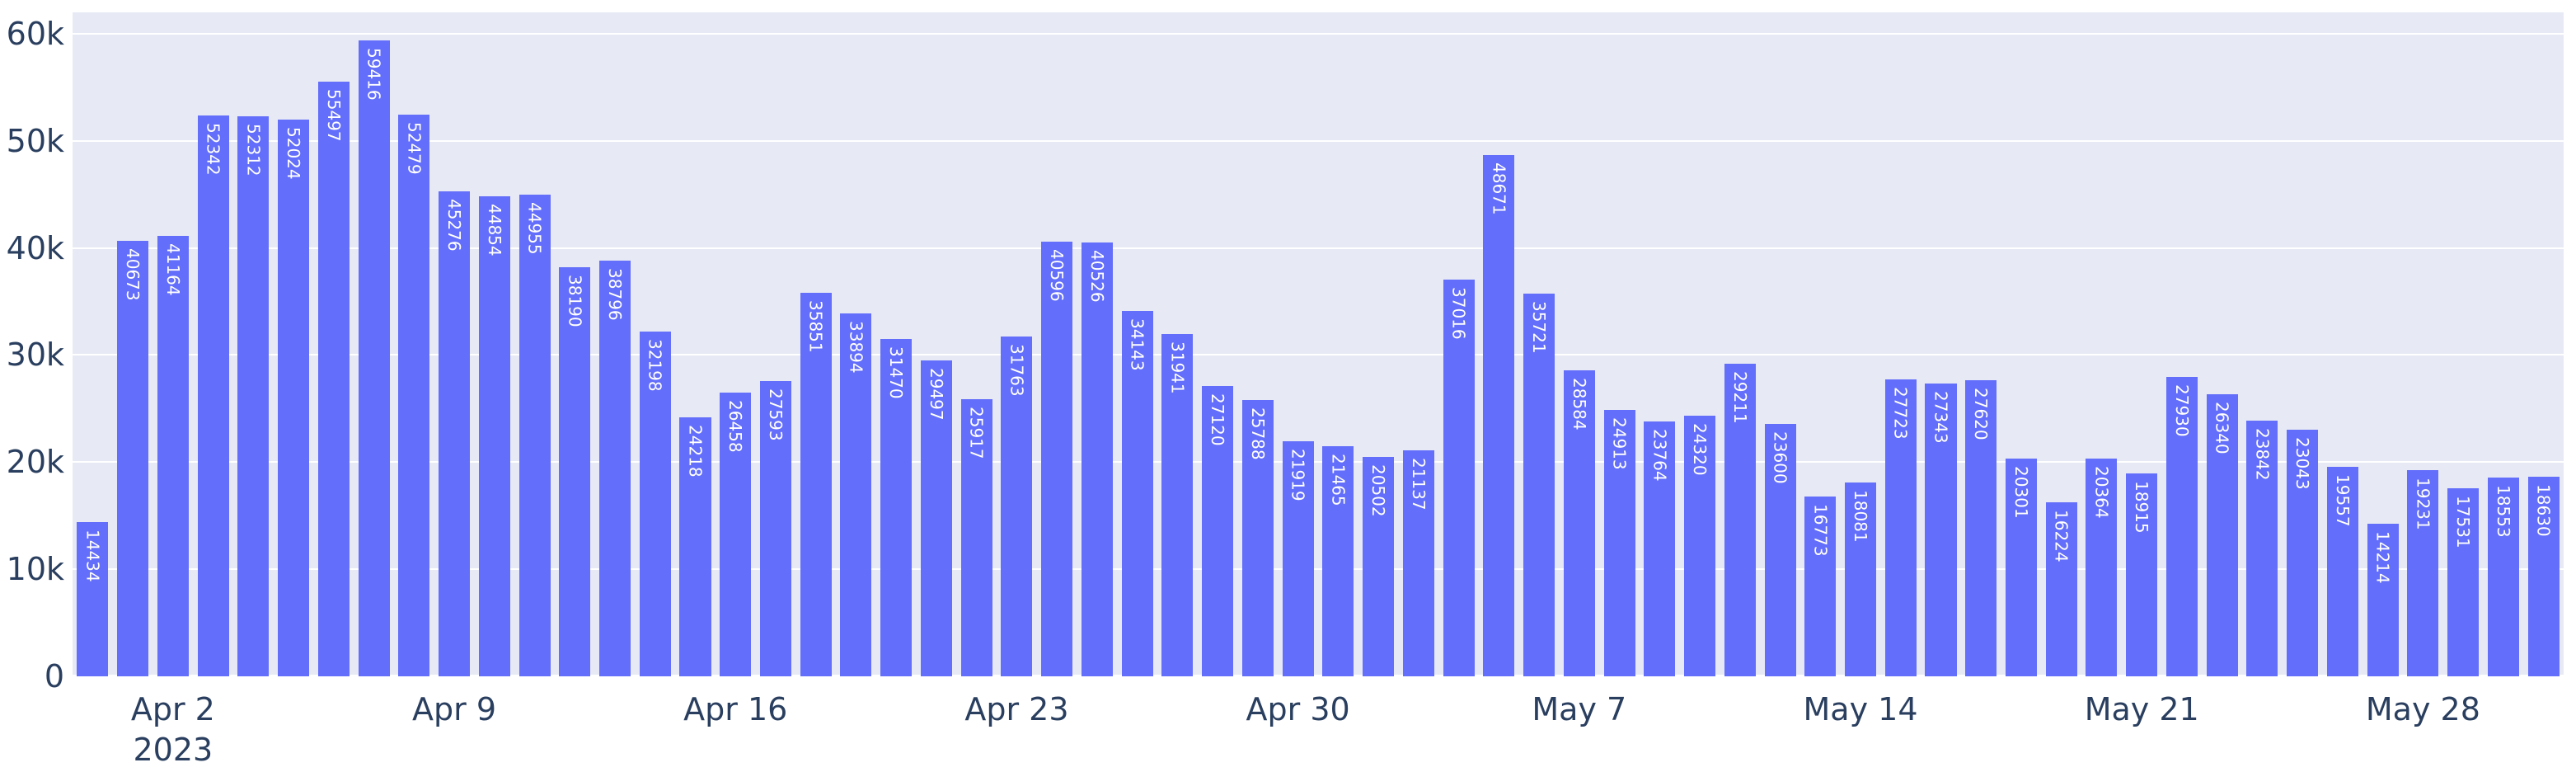 Image resolution: width=2576 pixels, height=772 pixels. Describe the element at coordinates (455, 433) in the screenshot. I see `bar: 45276` at that location.